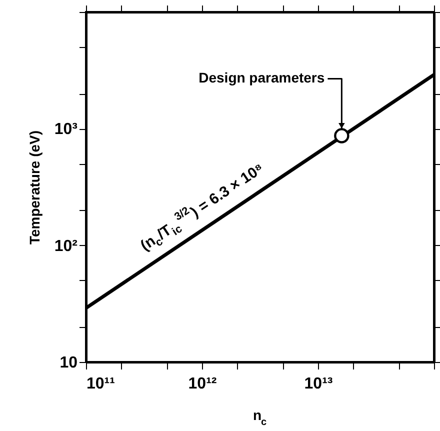  I want to click on annotation: Design parameters, so click(261, 78).